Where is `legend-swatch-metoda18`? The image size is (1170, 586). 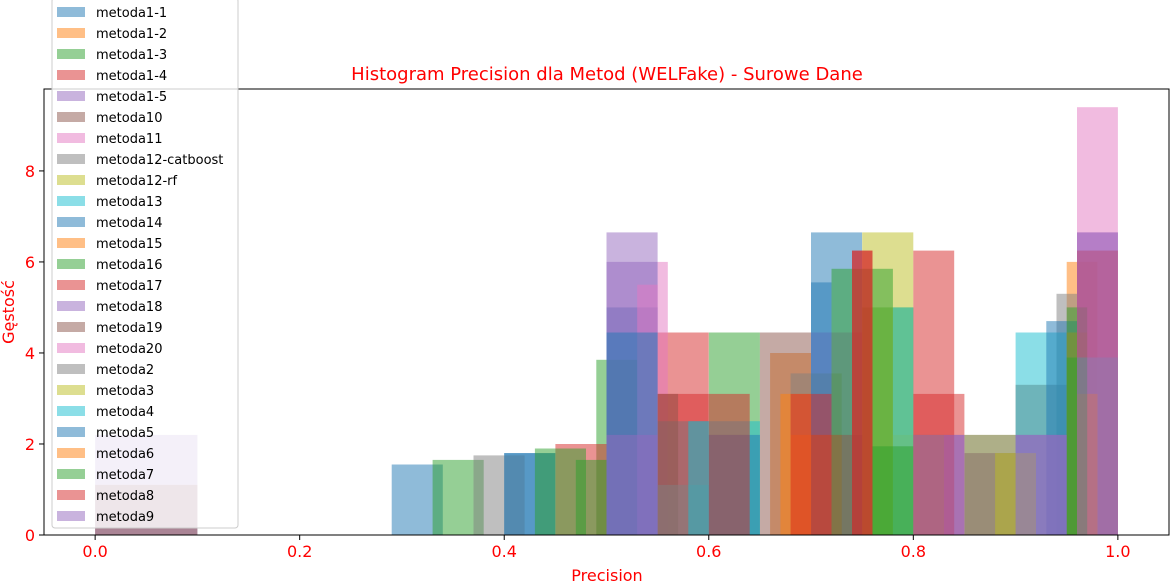
legend-swatch-metoda18 is located at coordinates (71, 306).